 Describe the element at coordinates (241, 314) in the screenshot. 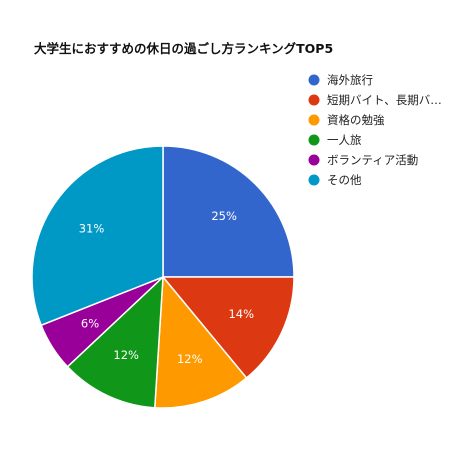

I see `slice-value-label-1: 14%` at that location.